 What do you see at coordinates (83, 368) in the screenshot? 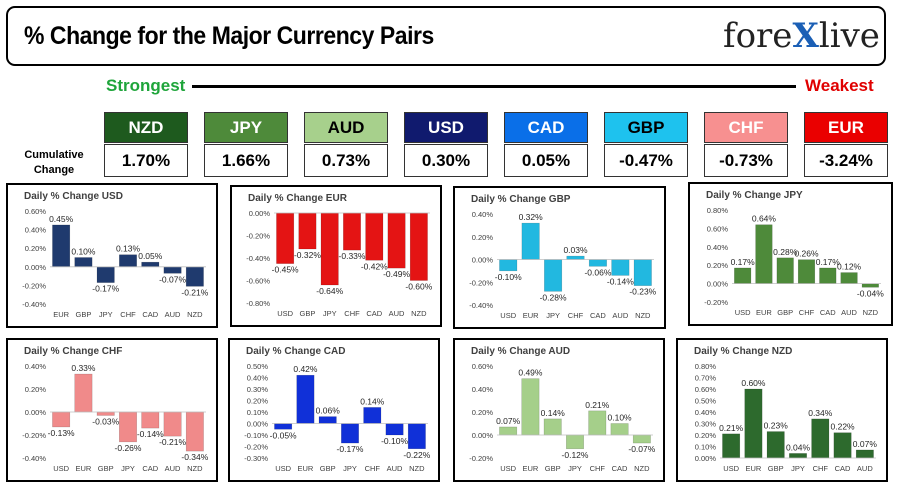
I see `data-label: 0.33%` at bounding box center [83, 368].